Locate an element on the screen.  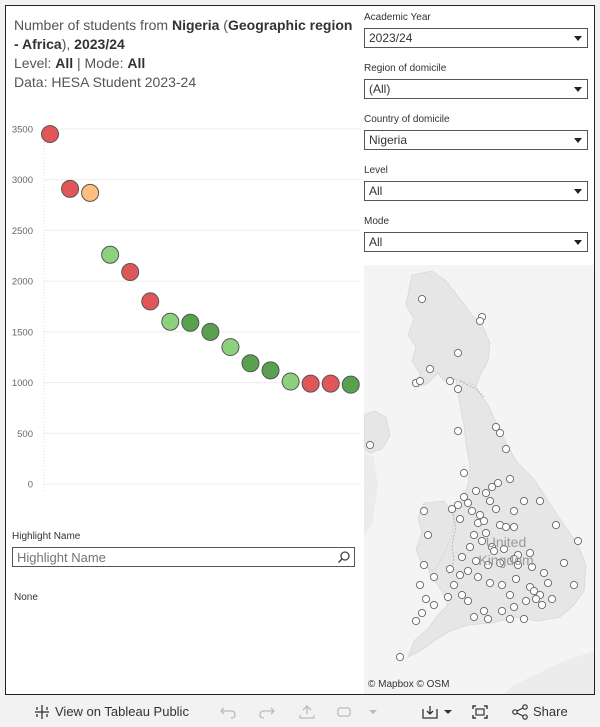
filter-region-of-domicile: (All) is located at coordinates (476, 89).